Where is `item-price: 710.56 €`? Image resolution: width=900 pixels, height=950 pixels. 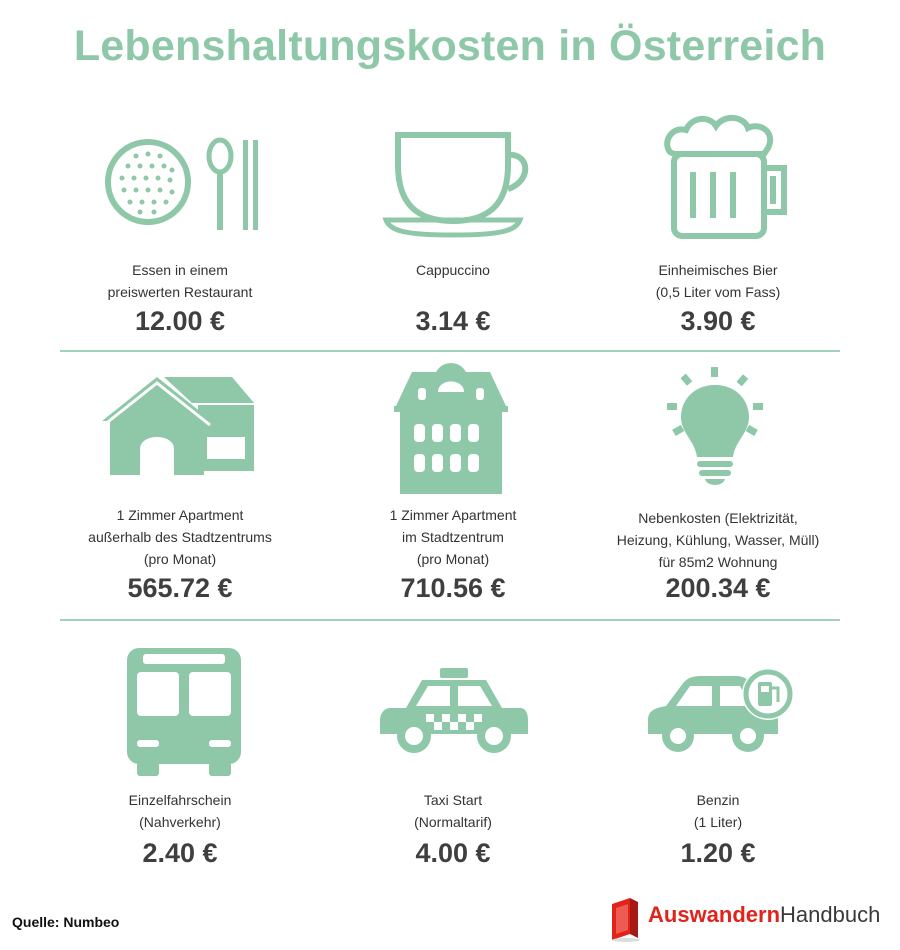
item-price: 710.56 € is located at coordinates (453, 588).